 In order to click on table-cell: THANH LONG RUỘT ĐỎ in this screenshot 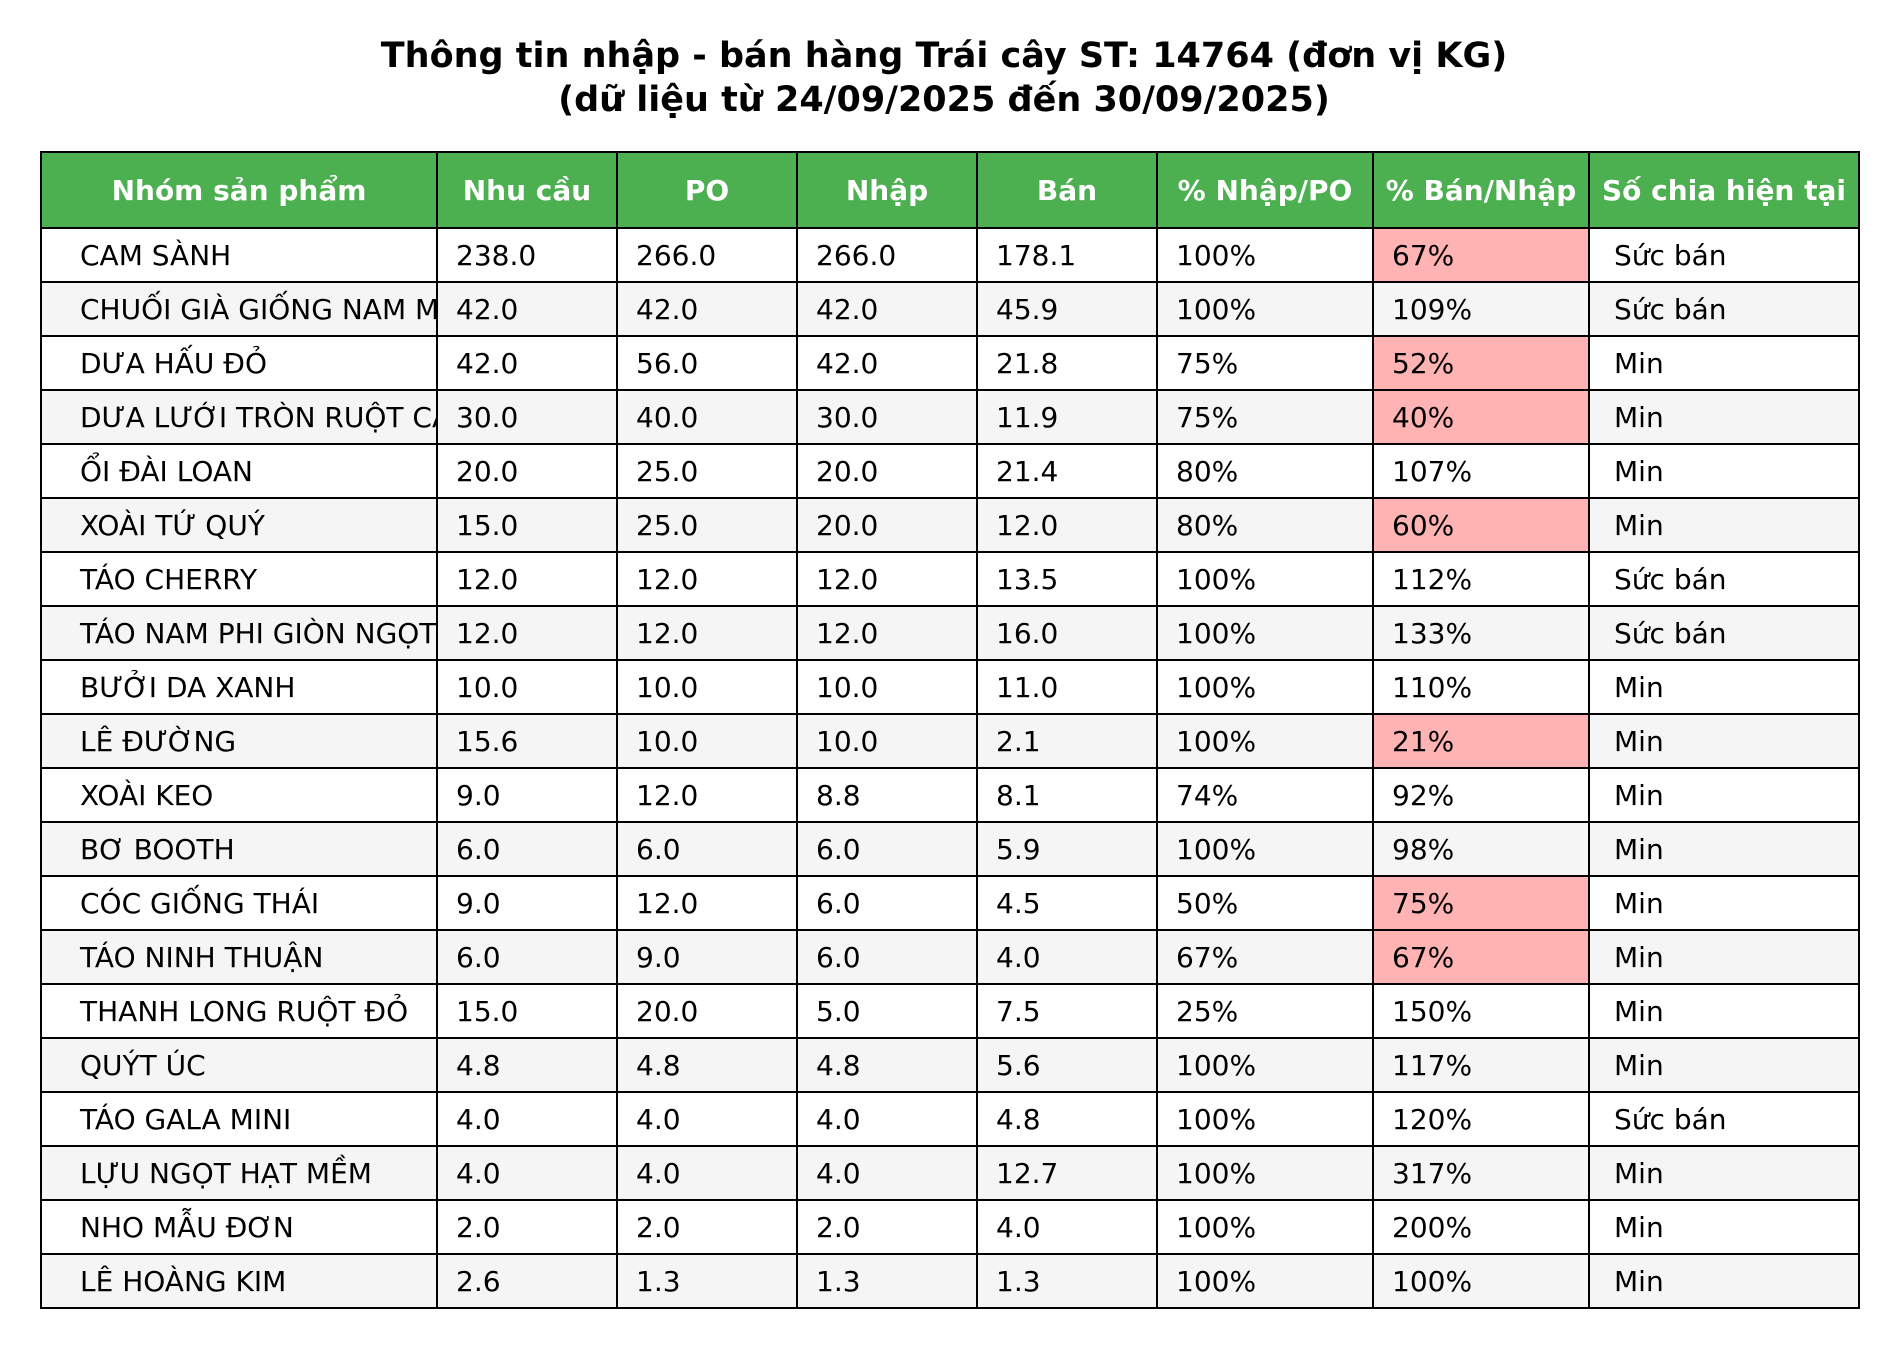, I will do `click(239, 1011)`.